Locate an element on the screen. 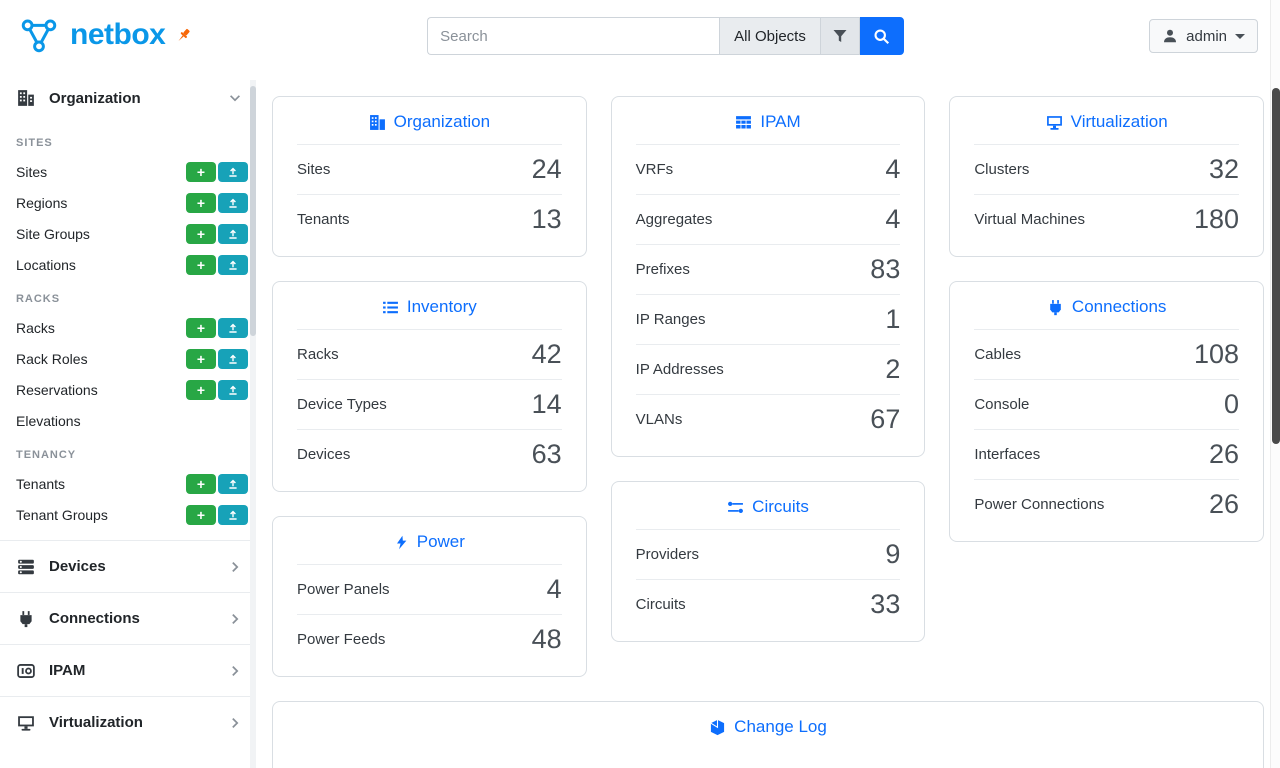 This screenshot has height=768, width=1280. card-organization-header: Organization is located at coordinates (429, 120).